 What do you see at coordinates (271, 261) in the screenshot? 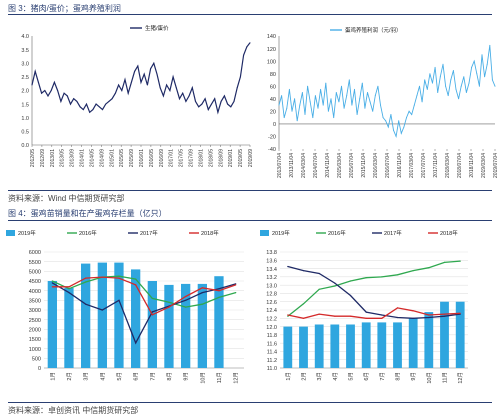
I see `c4-y-tick-label: 13.6` at bounding box center [271, 261].